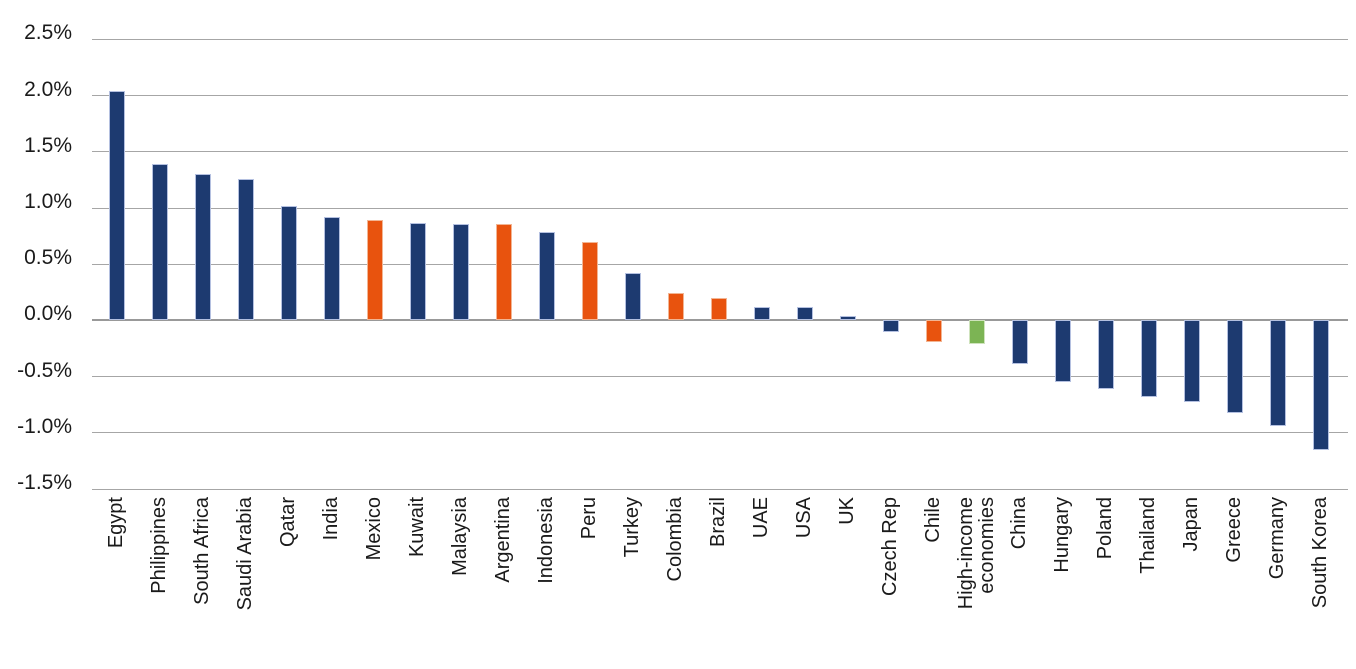 This screenshot has width=1356, height=669. I want to click on x-label-line: Philippines, so click(159, 545).